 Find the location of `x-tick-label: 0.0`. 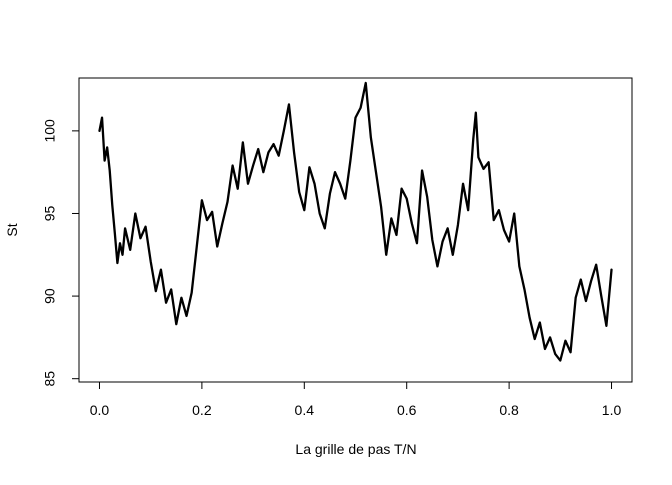

x-tick-label: 0.0 is located at coordinates (100, 410).